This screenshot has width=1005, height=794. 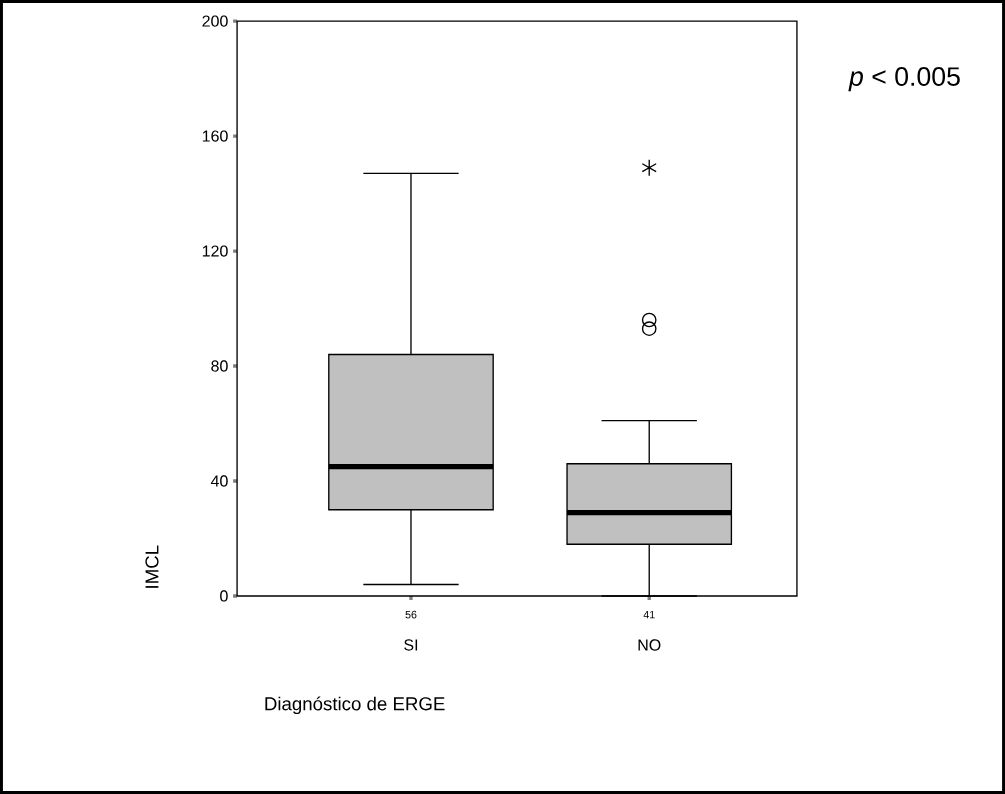 What do you see at coordinates (215, 251) in the screenshot?
I see `y-tick-label: 120` at bounding box center [215, 251].